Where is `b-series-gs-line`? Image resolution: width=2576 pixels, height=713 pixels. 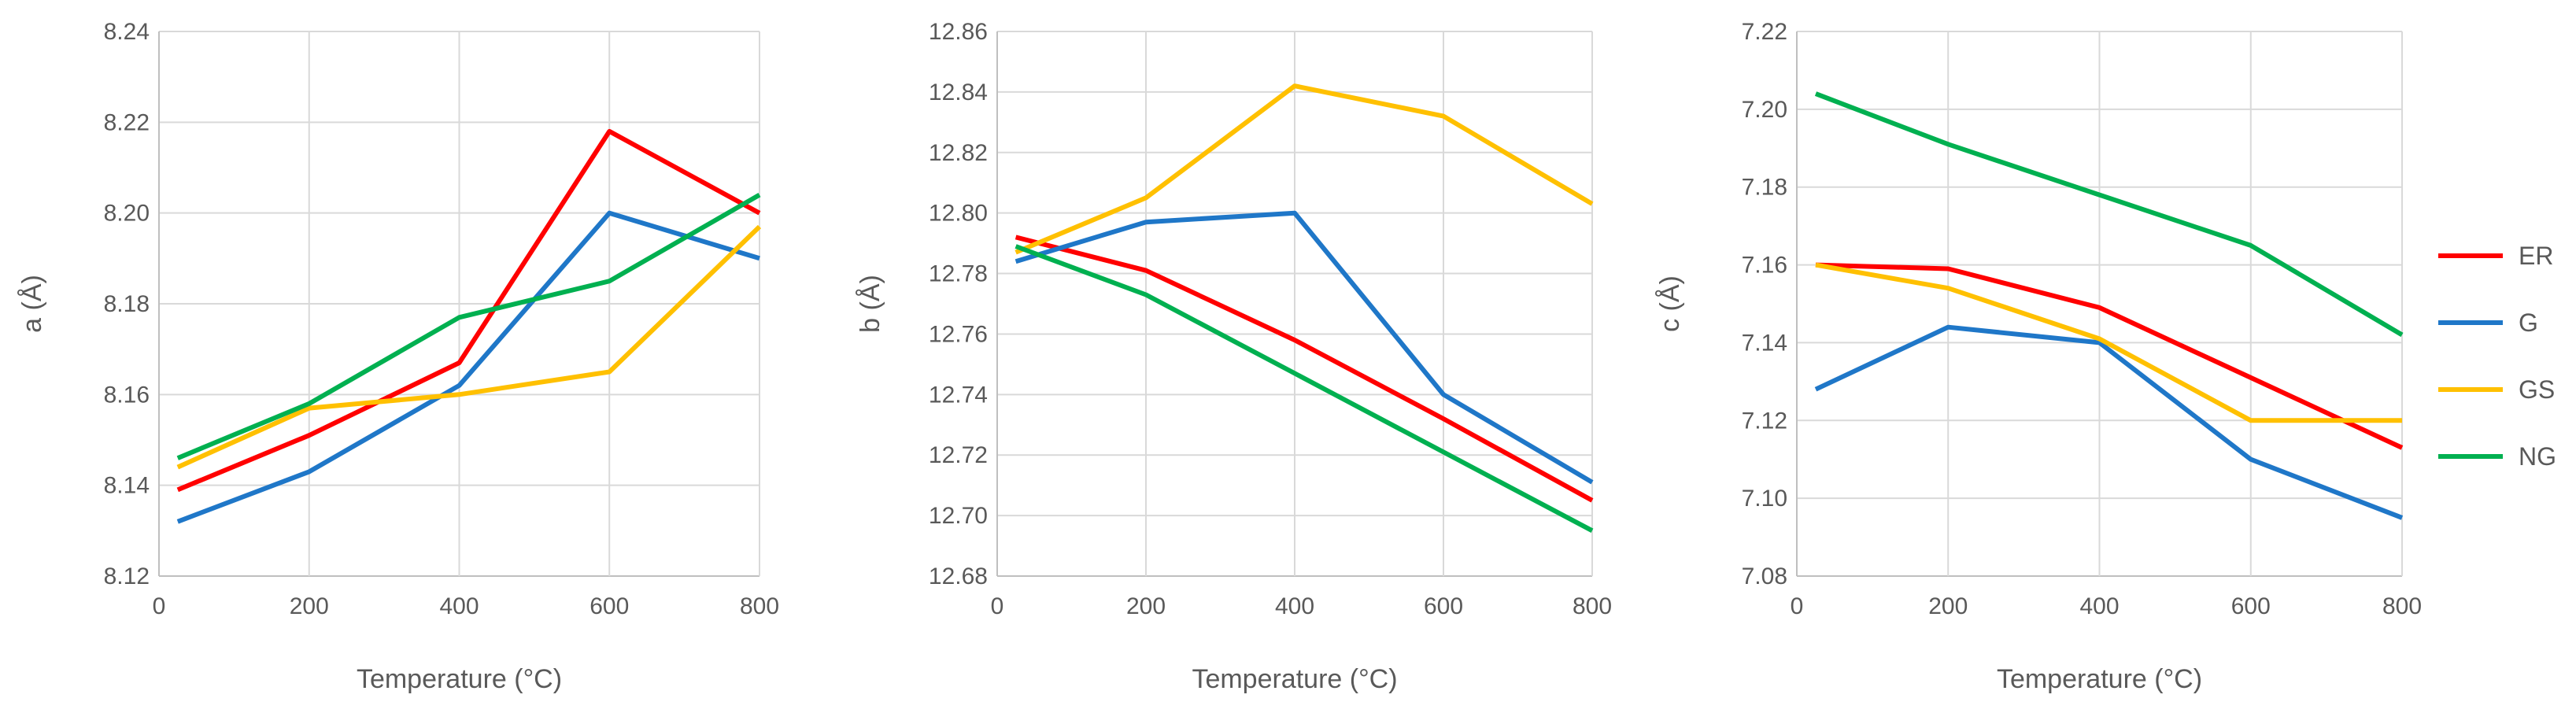 b-series-gs-line is located at coordinates (1304, 169).